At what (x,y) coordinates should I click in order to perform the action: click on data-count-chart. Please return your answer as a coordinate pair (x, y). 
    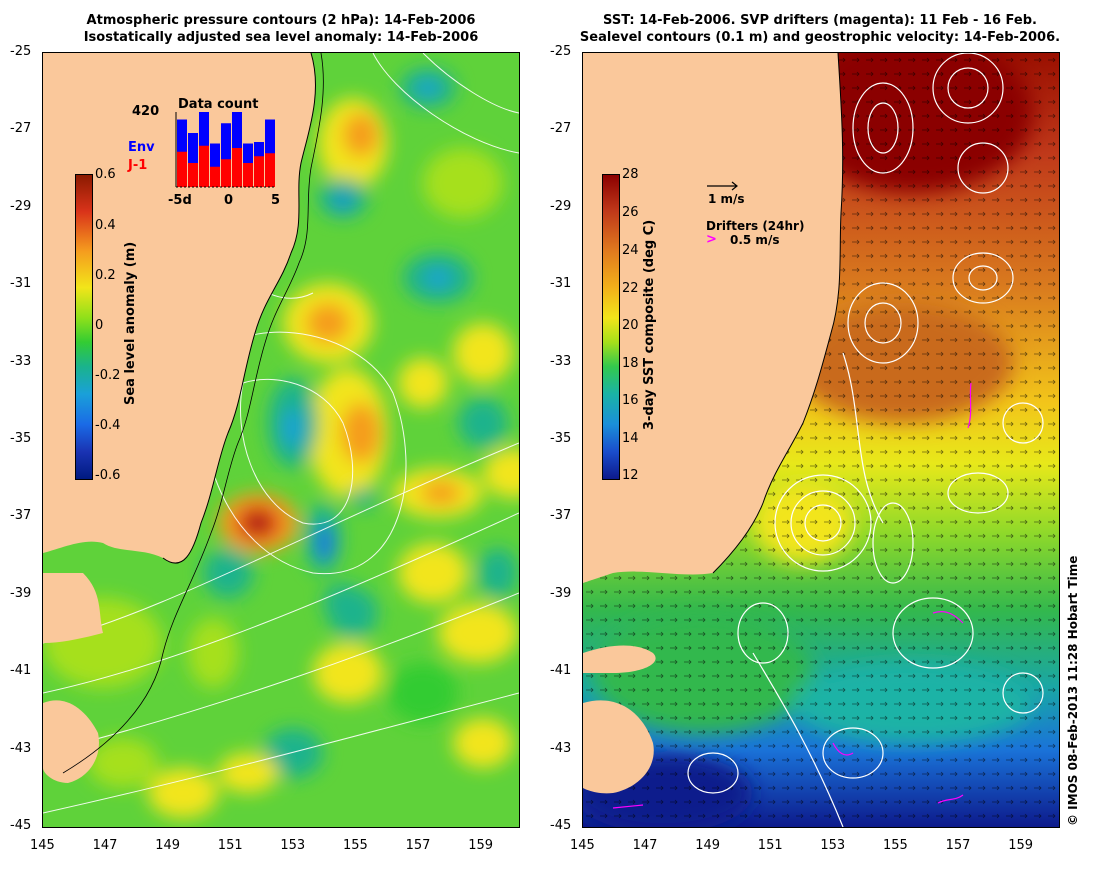
    Looking at the image, I should click on (225, 150).